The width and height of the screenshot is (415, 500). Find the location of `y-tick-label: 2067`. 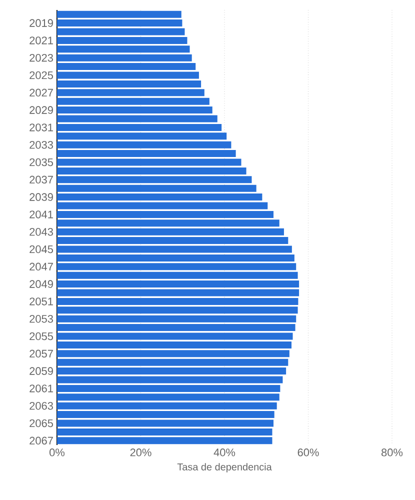

y-tick-label: 2067 is located at coordinates (41, 440).